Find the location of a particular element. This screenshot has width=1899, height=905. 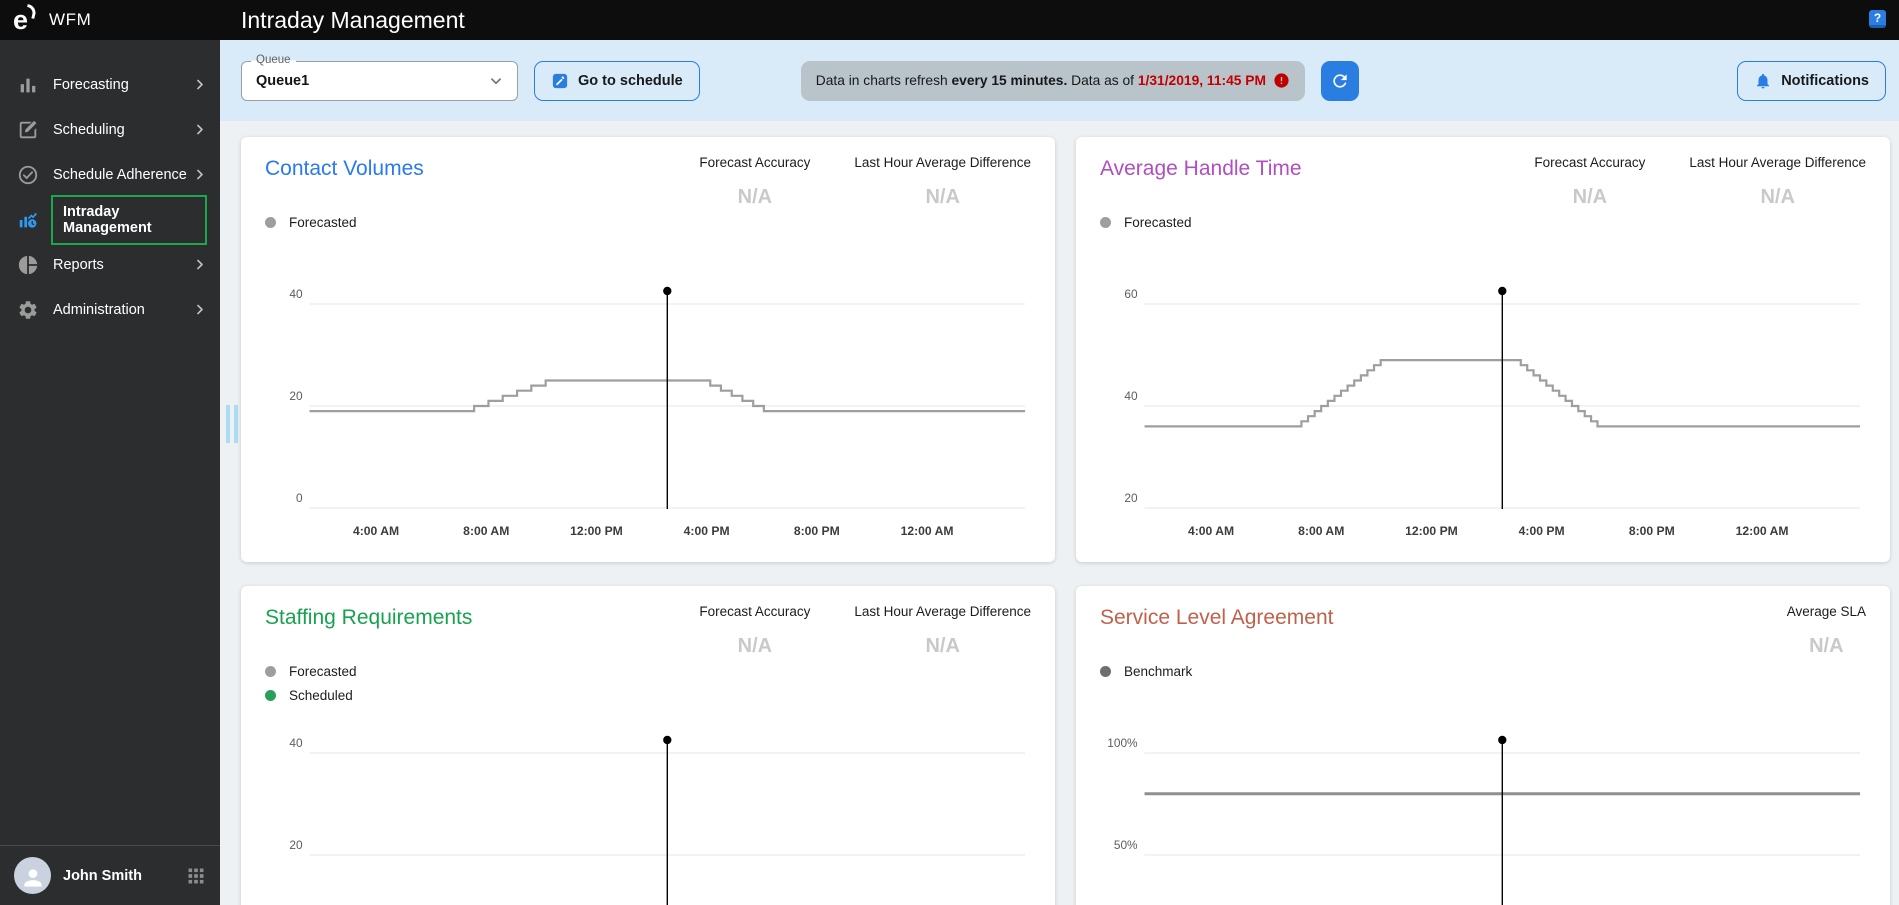

brand-logo-icon: e is located at coordinates (21, 19).